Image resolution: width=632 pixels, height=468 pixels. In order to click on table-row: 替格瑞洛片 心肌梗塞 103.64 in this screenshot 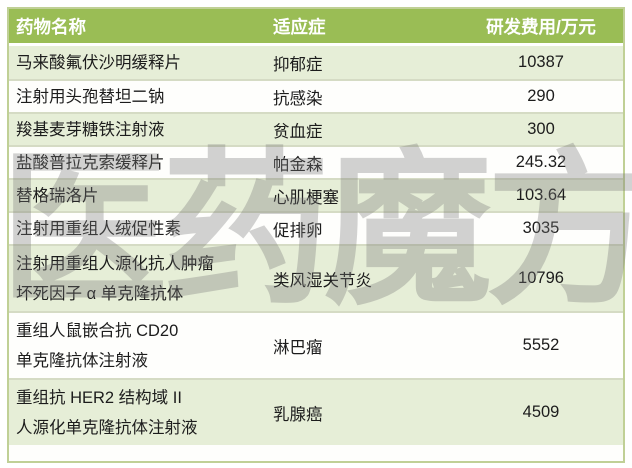, I will do `click(316, 194)`.